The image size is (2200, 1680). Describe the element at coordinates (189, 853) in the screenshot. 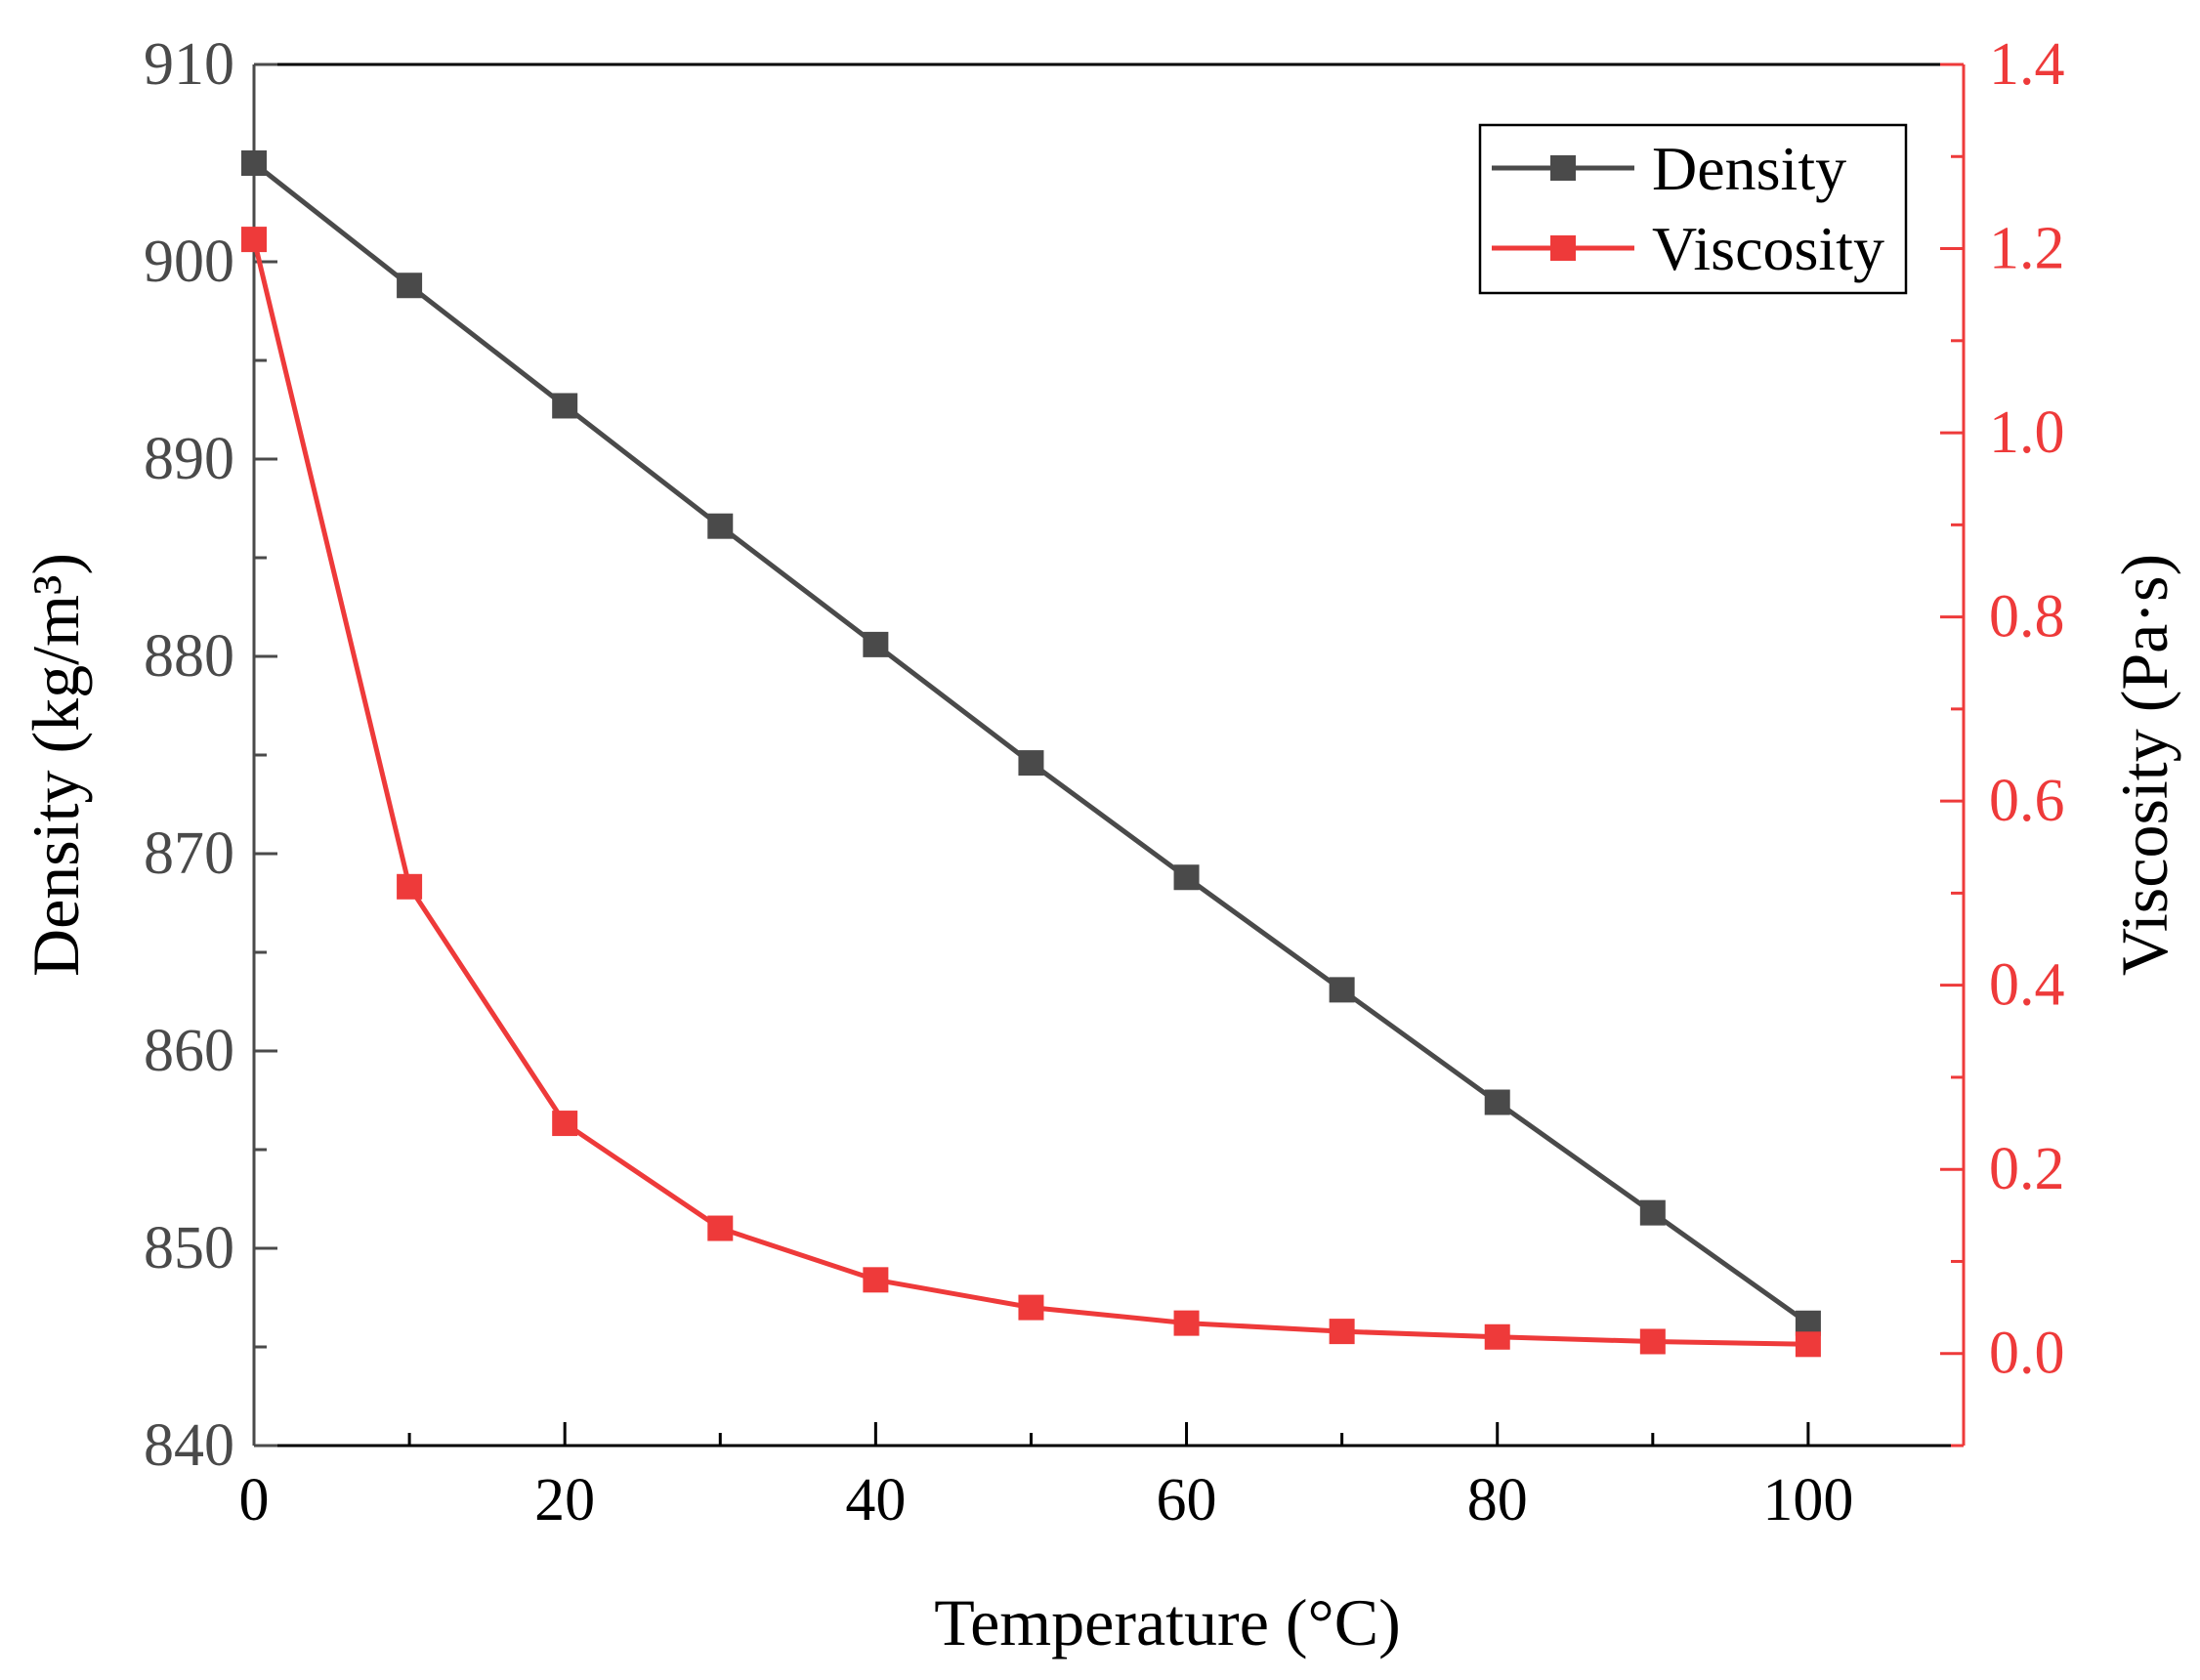

I see `y-left-tick-label: 870` at that location.